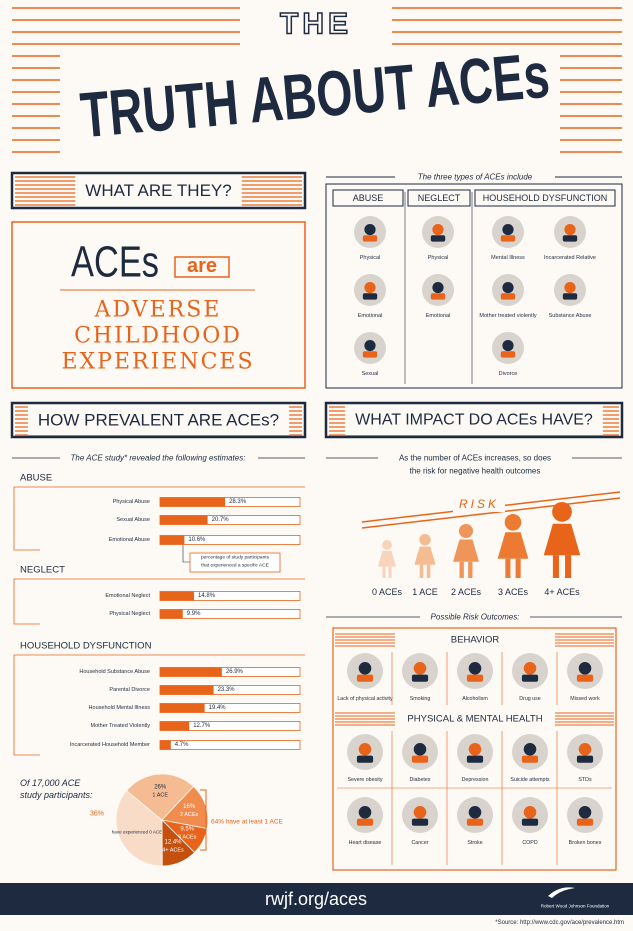  What do you see at coordinates (575, 906) in the screenshot?
I see `footer-org: Robert Wood Johnson Foundation` at bounding box center [575, 906].